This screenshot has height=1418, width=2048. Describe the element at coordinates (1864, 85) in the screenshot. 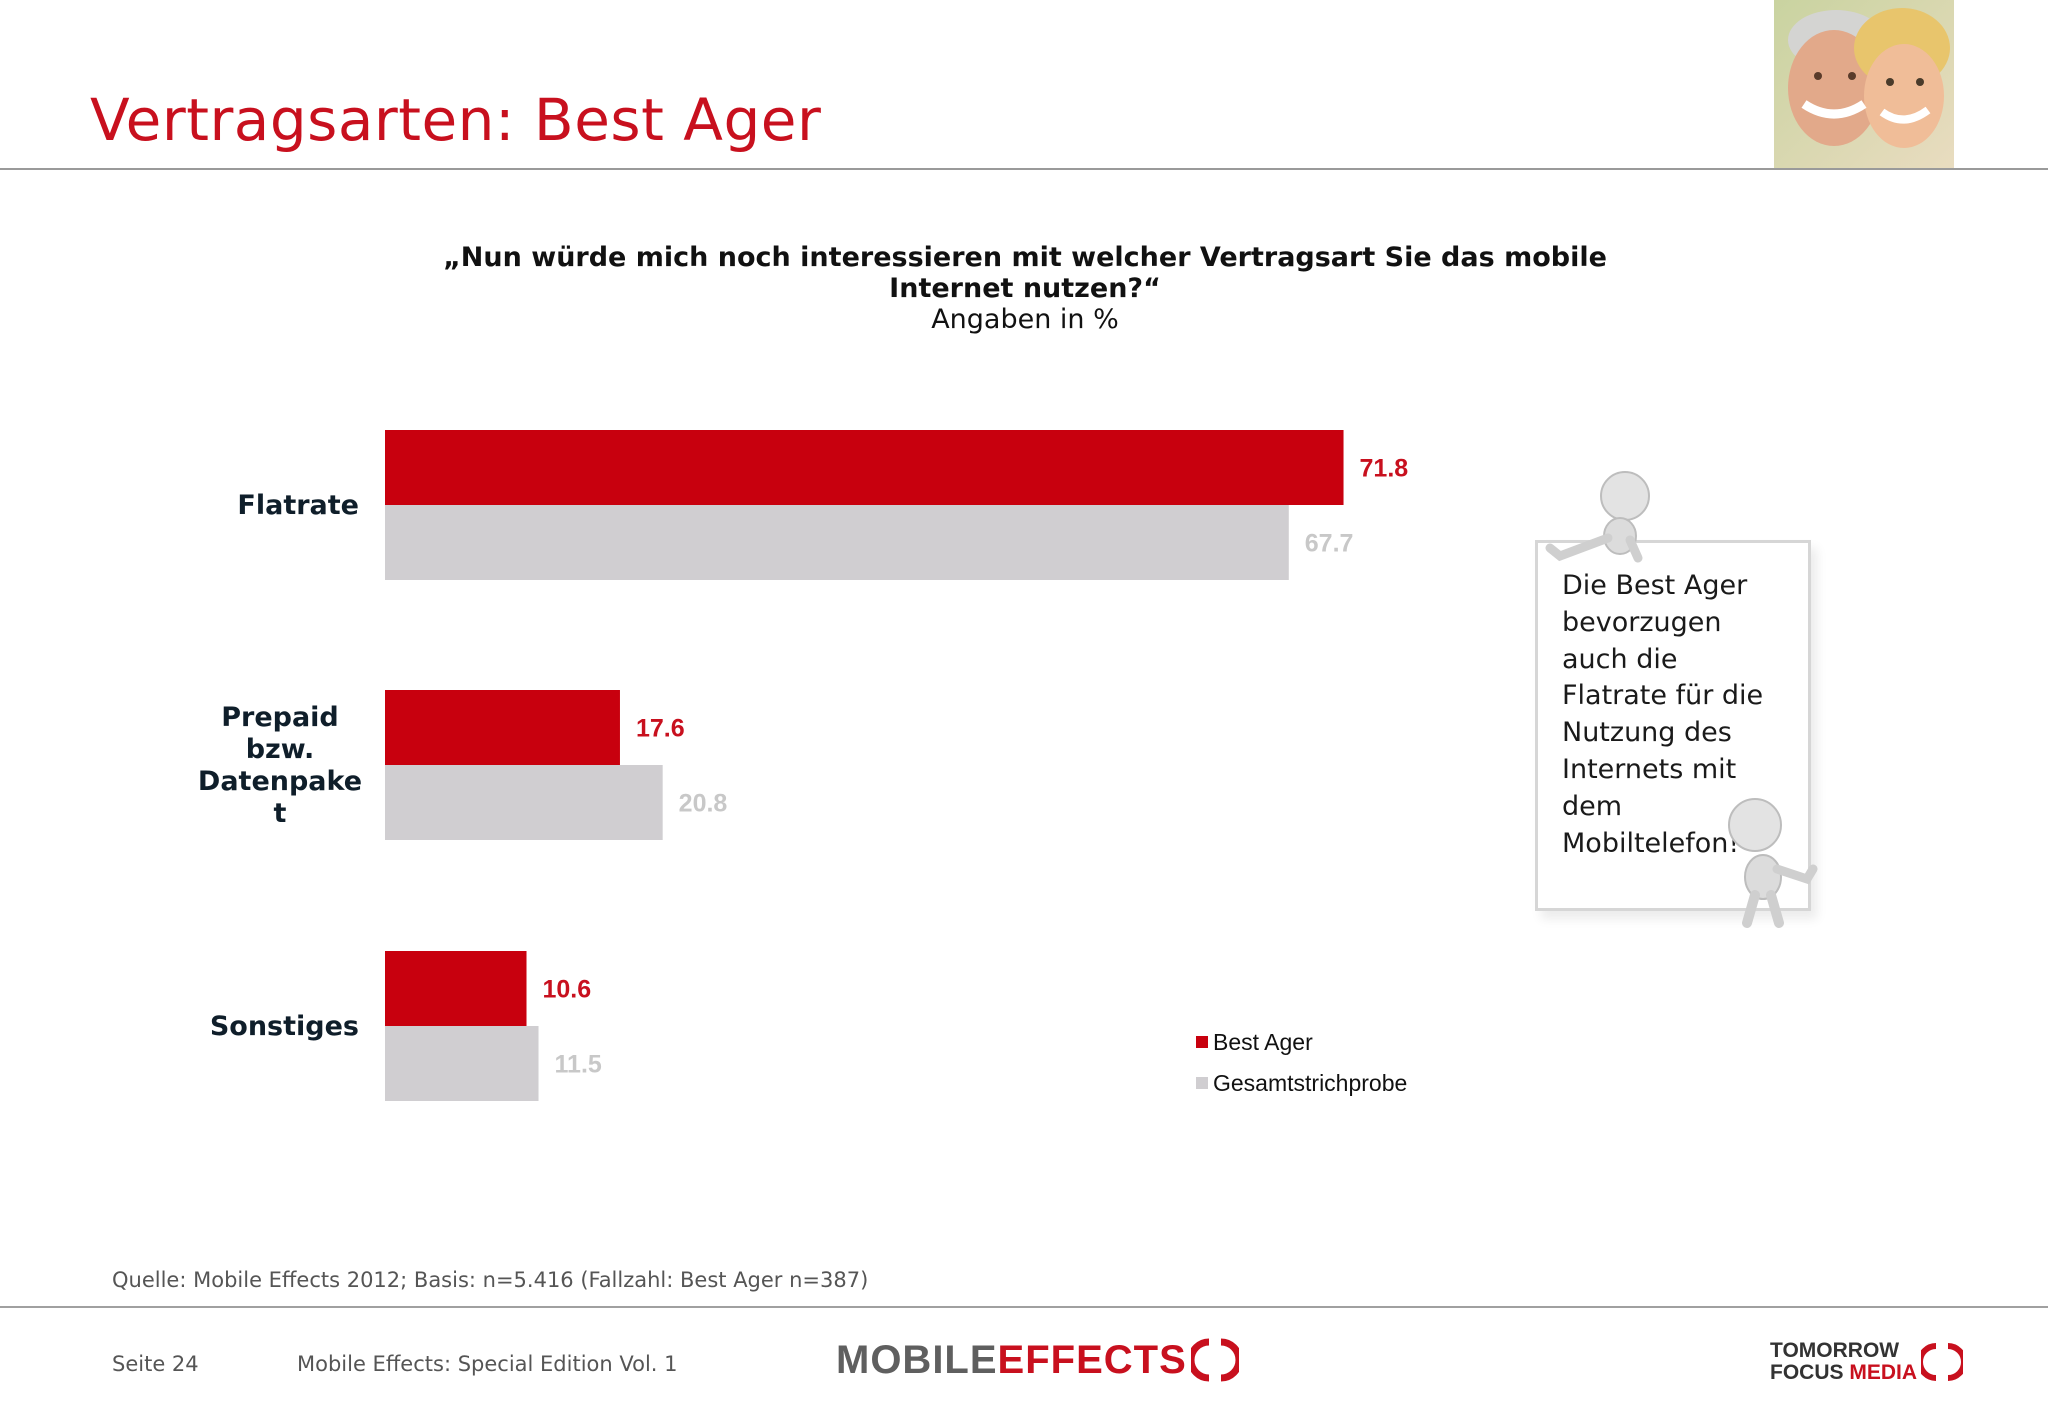

I see `couple-photo` at that location.